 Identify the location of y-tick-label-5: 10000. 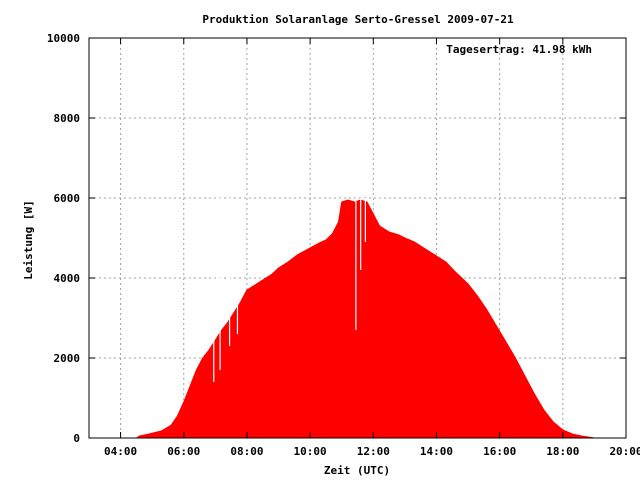
(63, 38).